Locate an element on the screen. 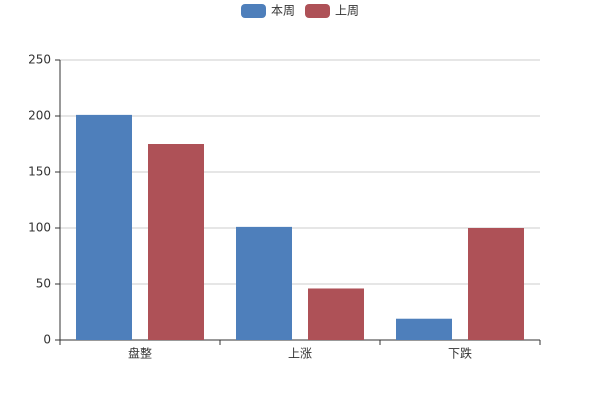 The image size is (600, 400). x-tick-label: 下跌 is located at coordinates (460, 353).